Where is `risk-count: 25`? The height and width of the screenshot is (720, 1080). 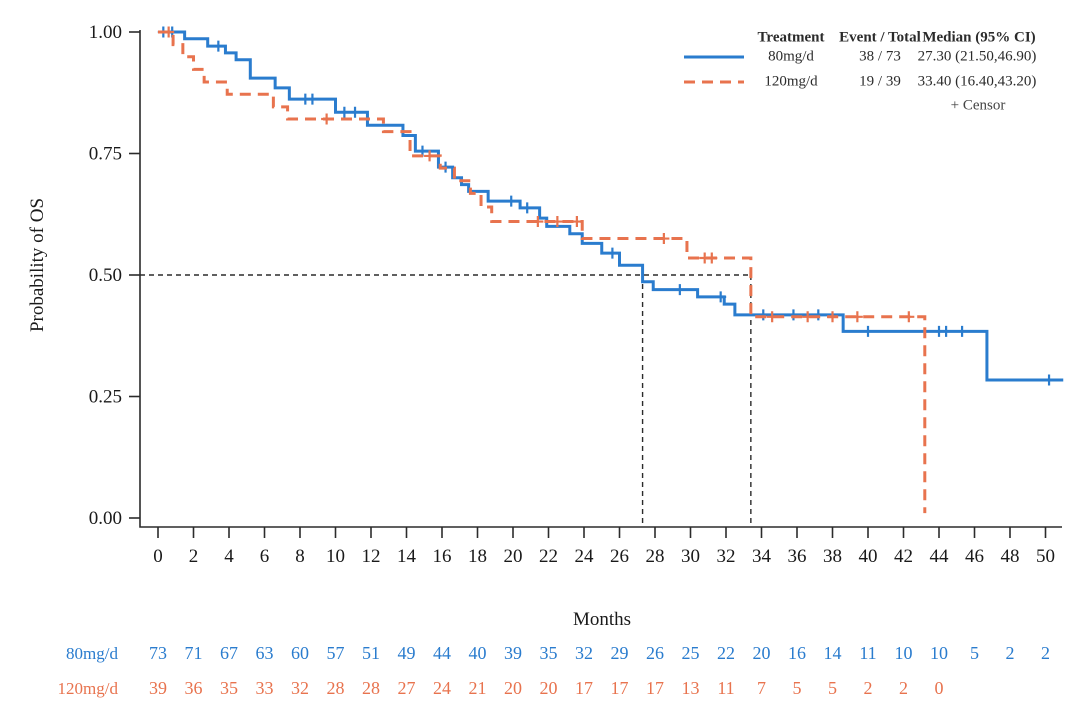 risk-count: 25 is located at coordinates (691, 653).